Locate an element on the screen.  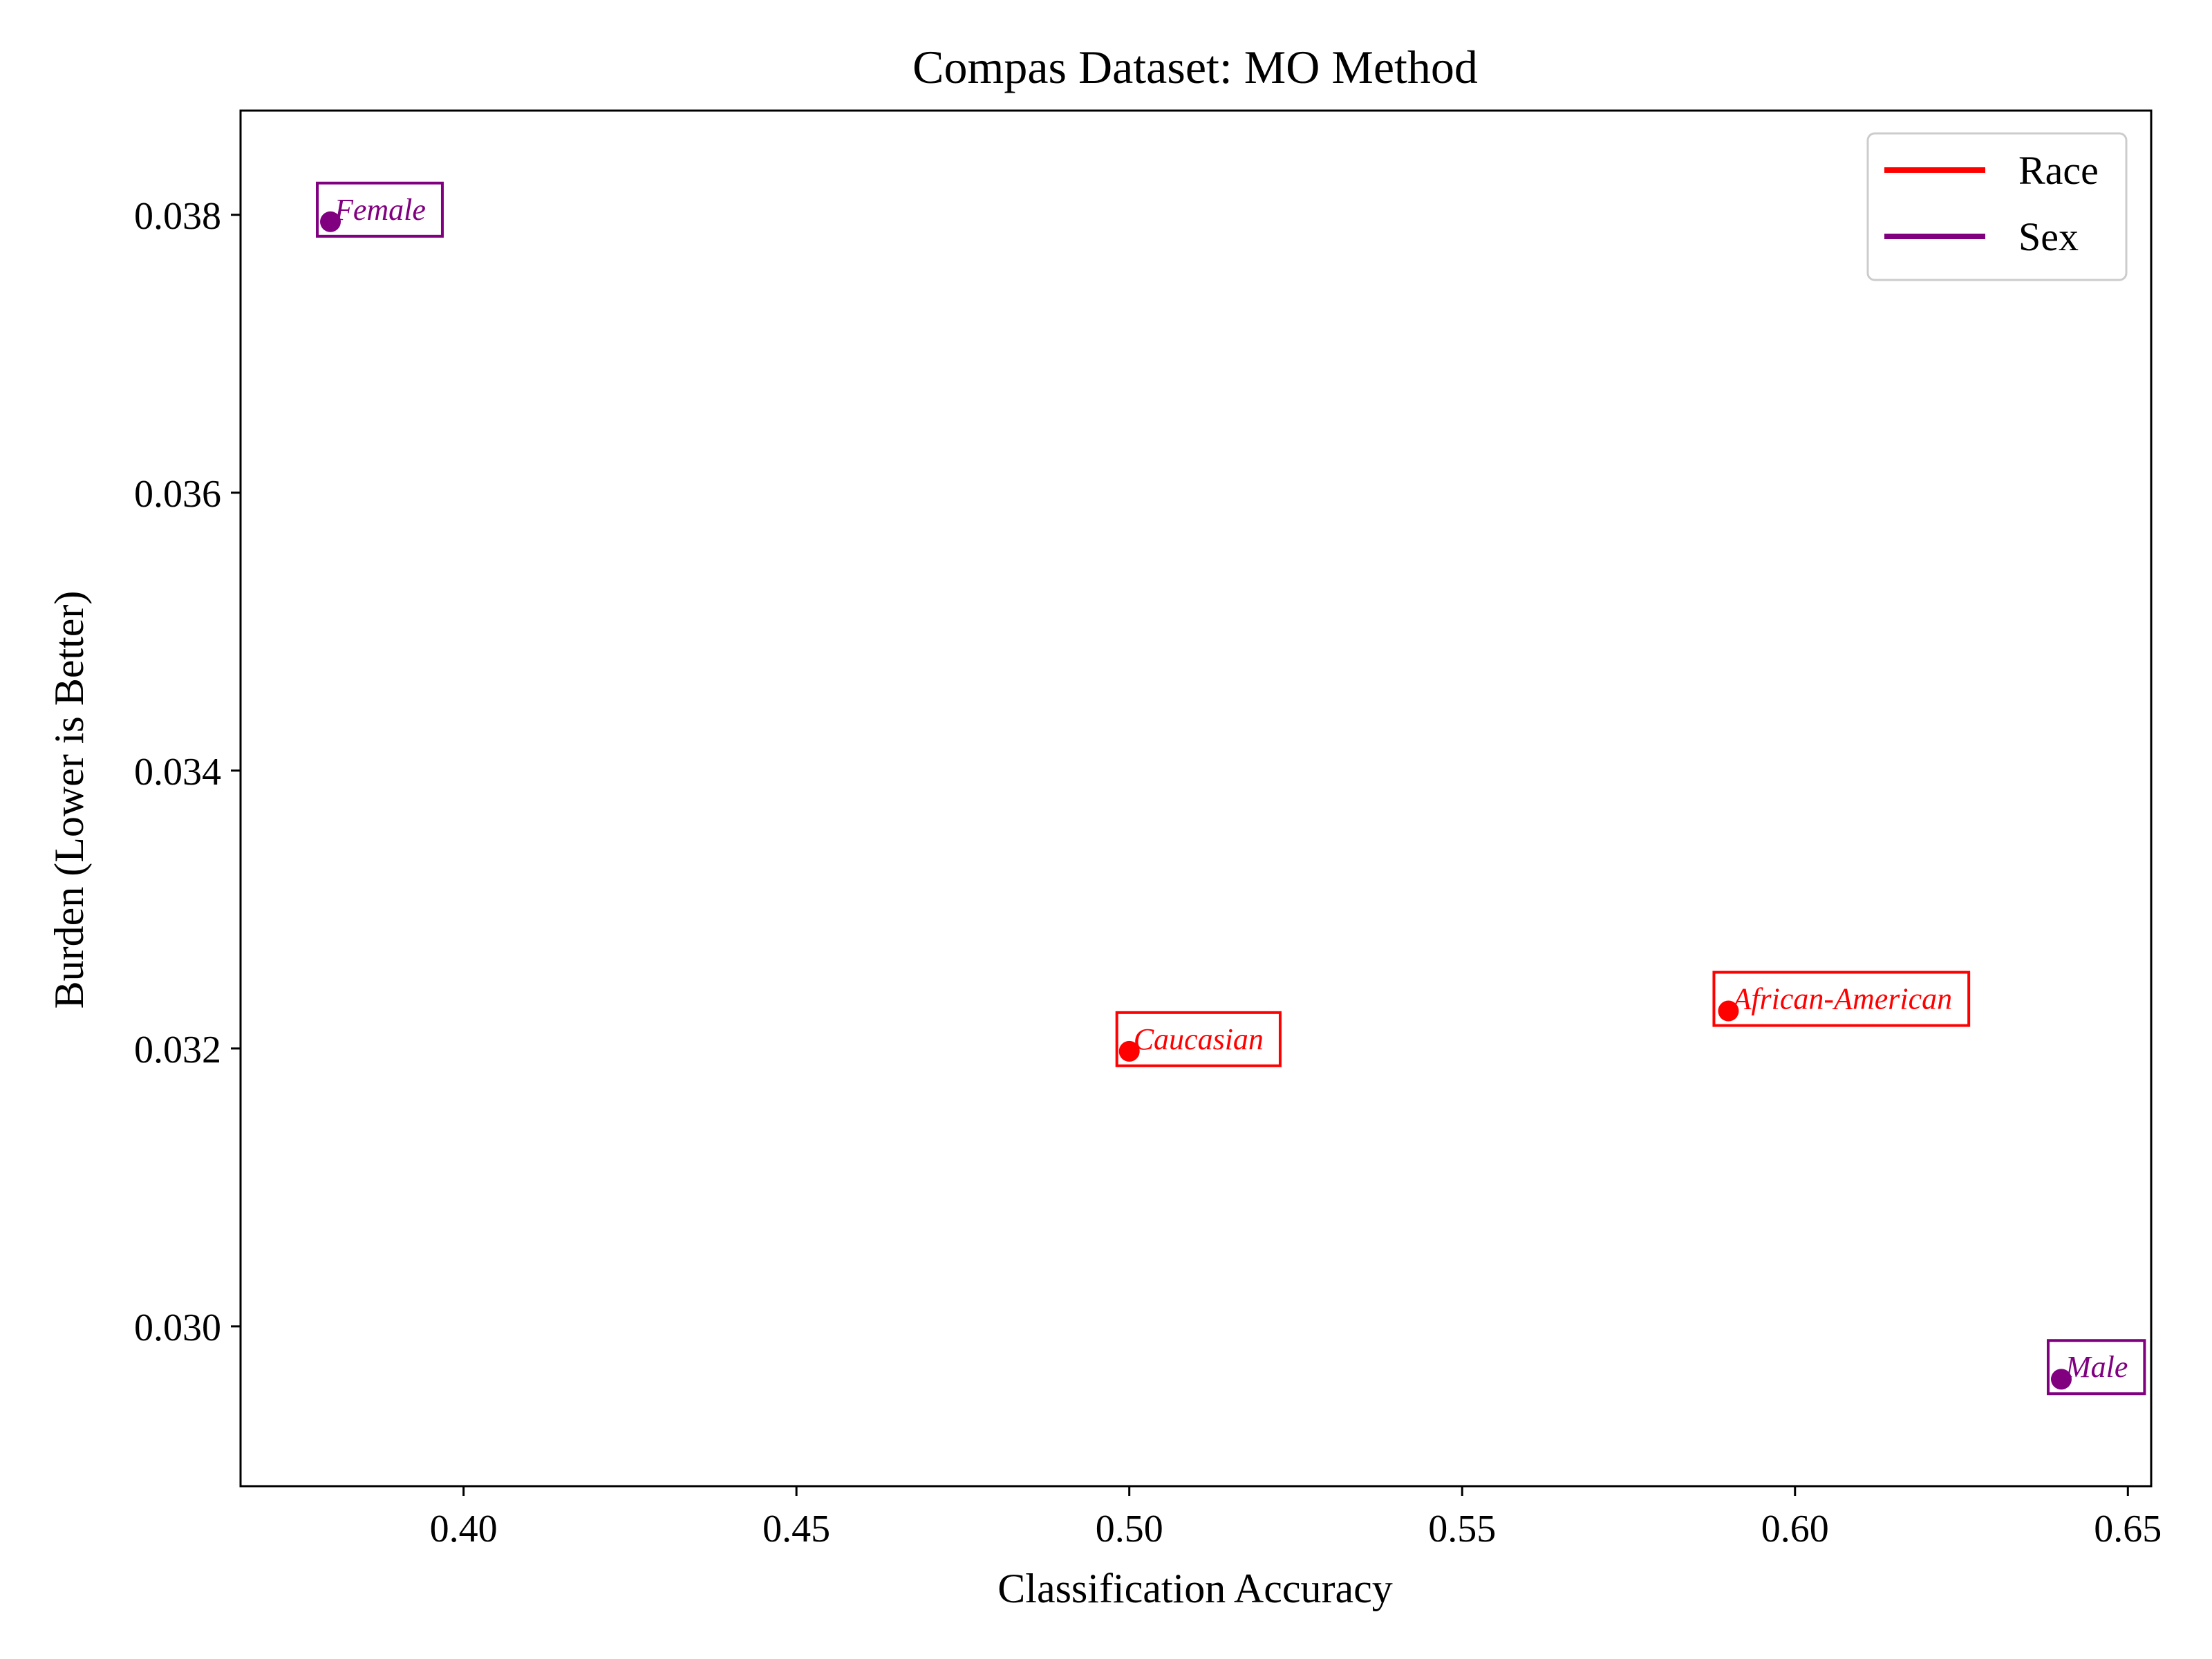
point-label: Caucasian is located at coordinates (1199, 1039).